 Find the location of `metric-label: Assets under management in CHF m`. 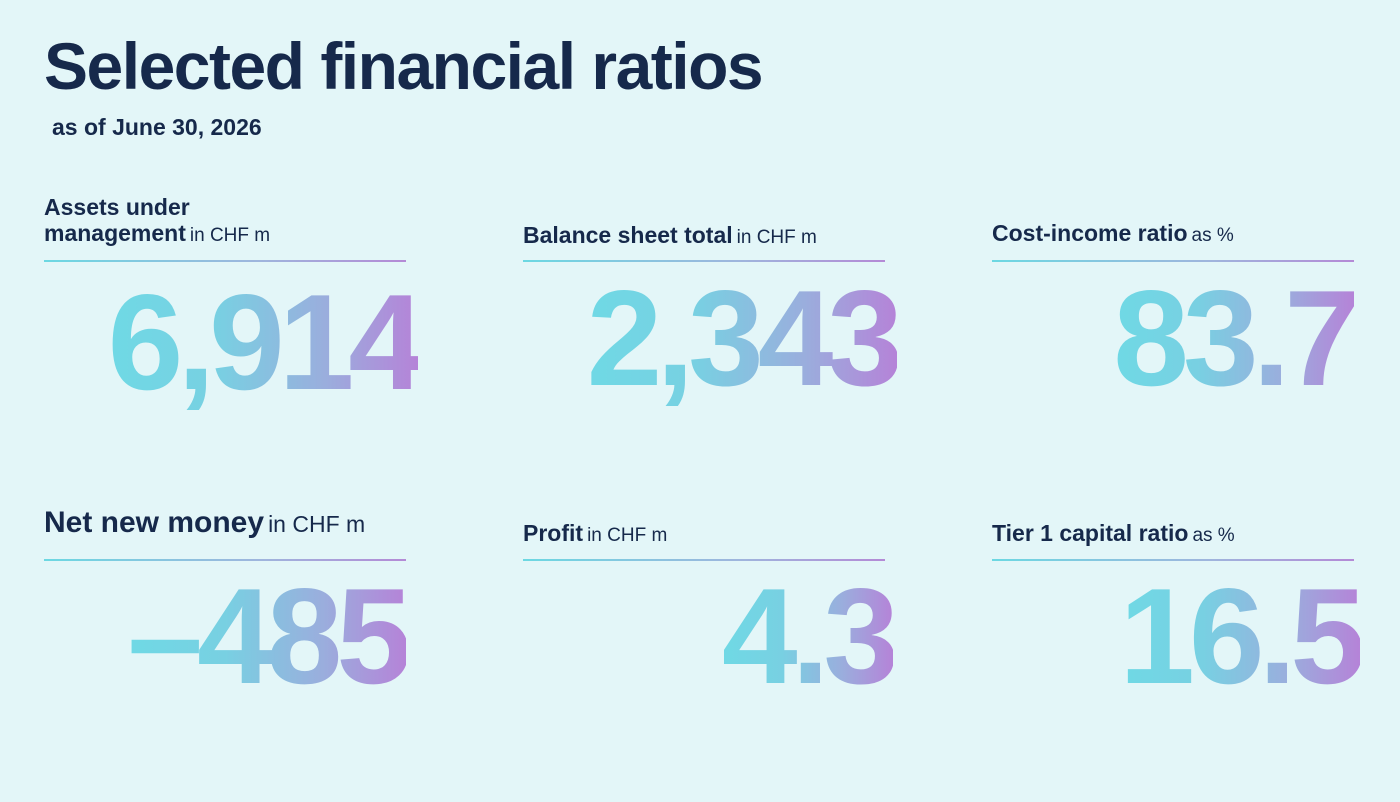

metric-label: Assets under management in CHF m is located at coordinates (225, 220).